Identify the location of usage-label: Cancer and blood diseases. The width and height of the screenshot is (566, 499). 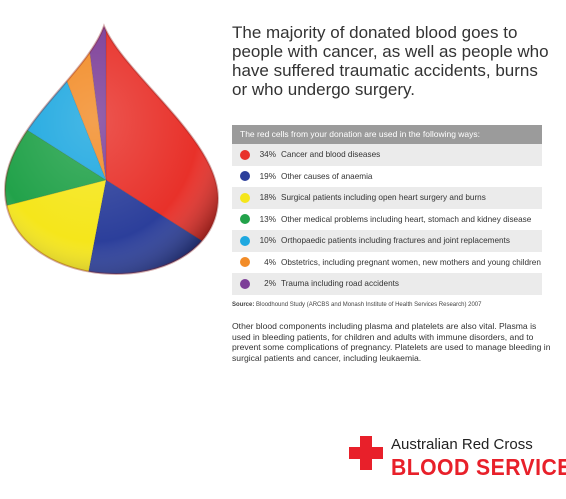
(331, 155).